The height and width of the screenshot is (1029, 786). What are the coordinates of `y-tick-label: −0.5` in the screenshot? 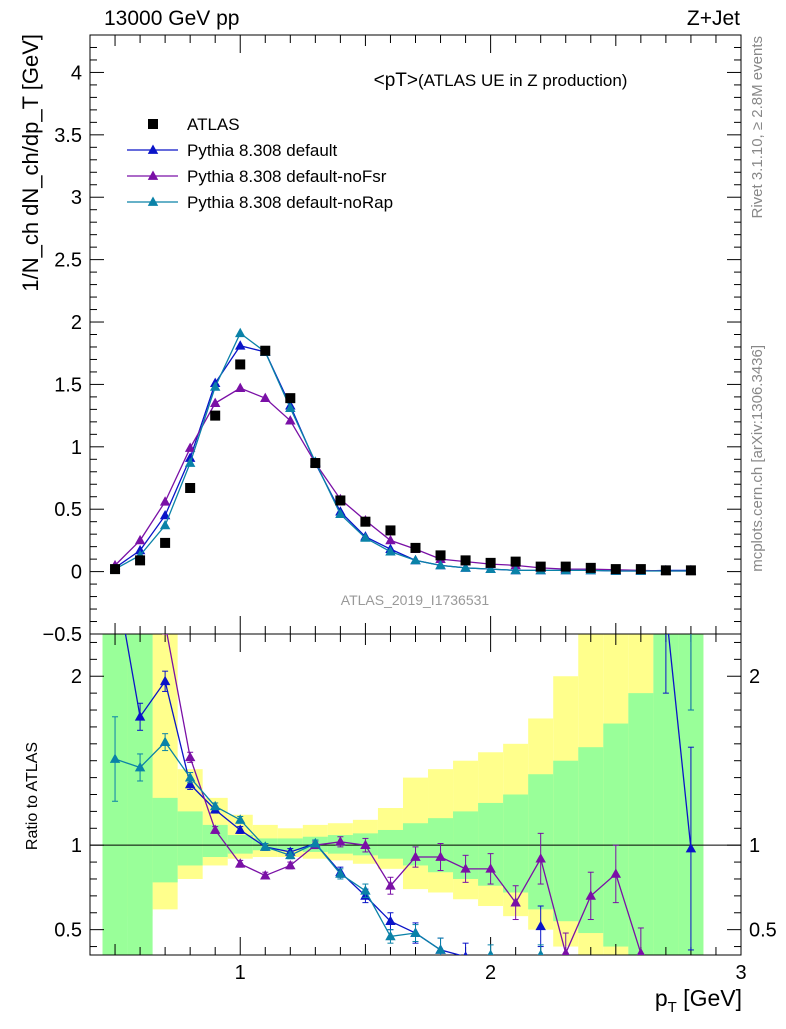 It's located at (62, 635).